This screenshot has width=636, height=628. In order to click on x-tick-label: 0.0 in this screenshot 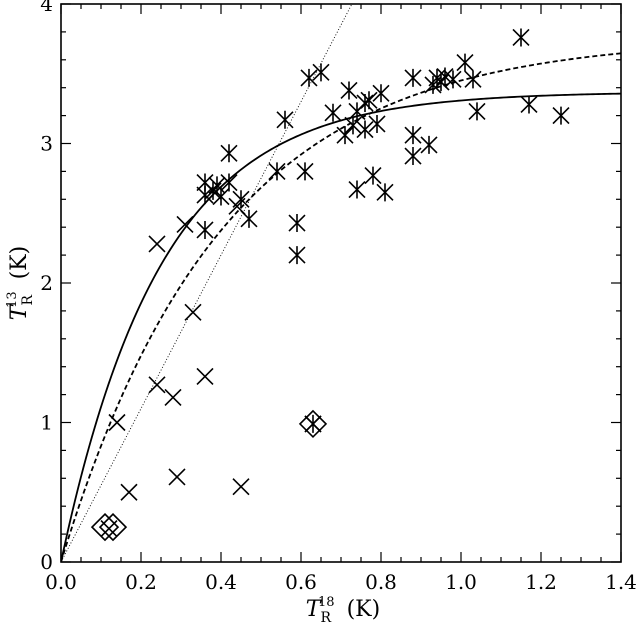, I will do `click(61, 582)`.